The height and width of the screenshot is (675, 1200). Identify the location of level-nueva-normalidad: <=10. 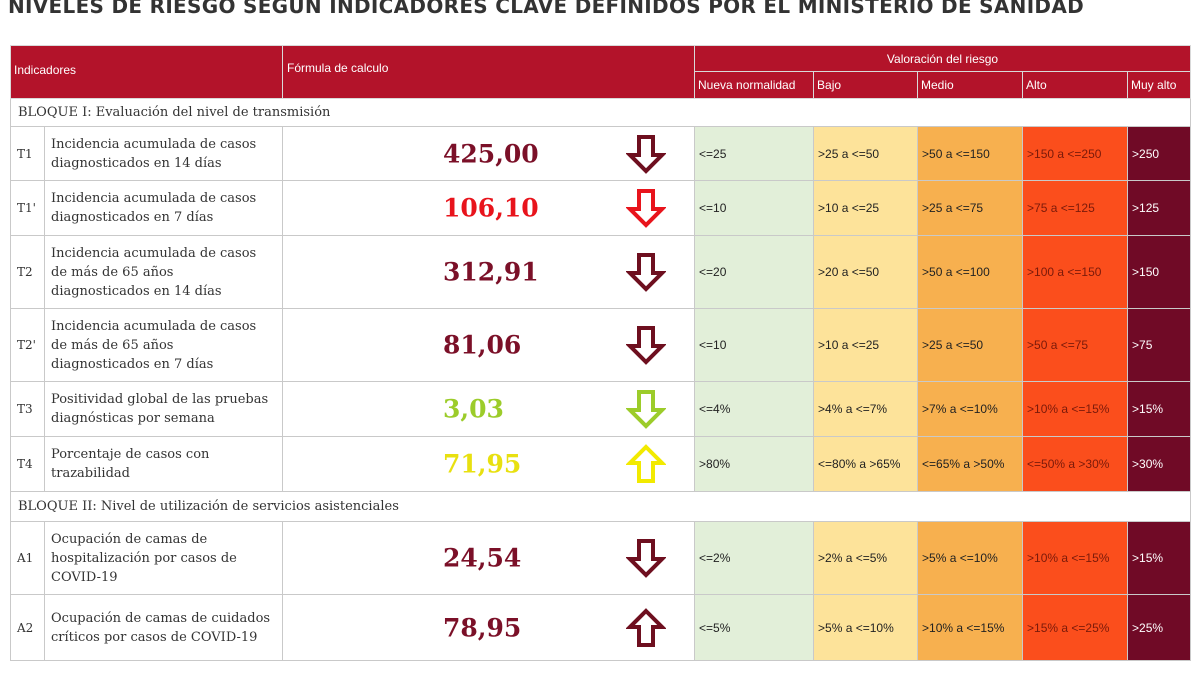
(754, 345).